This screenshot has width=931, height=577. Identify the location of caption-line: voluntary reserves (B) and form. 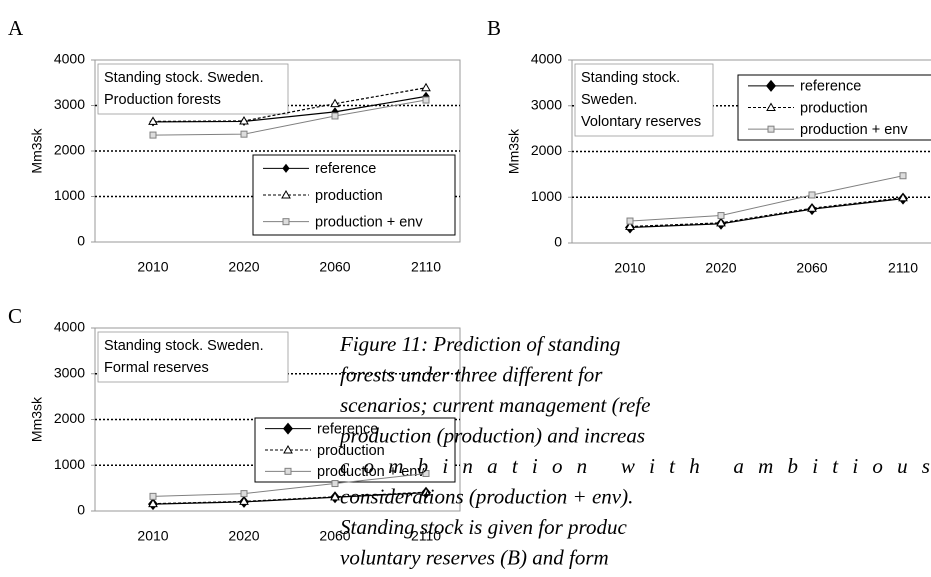
(474, 557).